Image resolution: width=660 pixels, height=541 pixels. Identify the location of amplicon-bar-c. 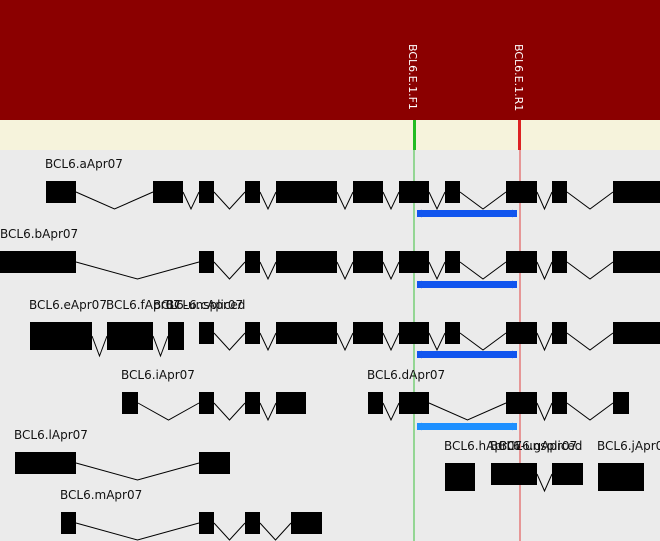
(467, 354).